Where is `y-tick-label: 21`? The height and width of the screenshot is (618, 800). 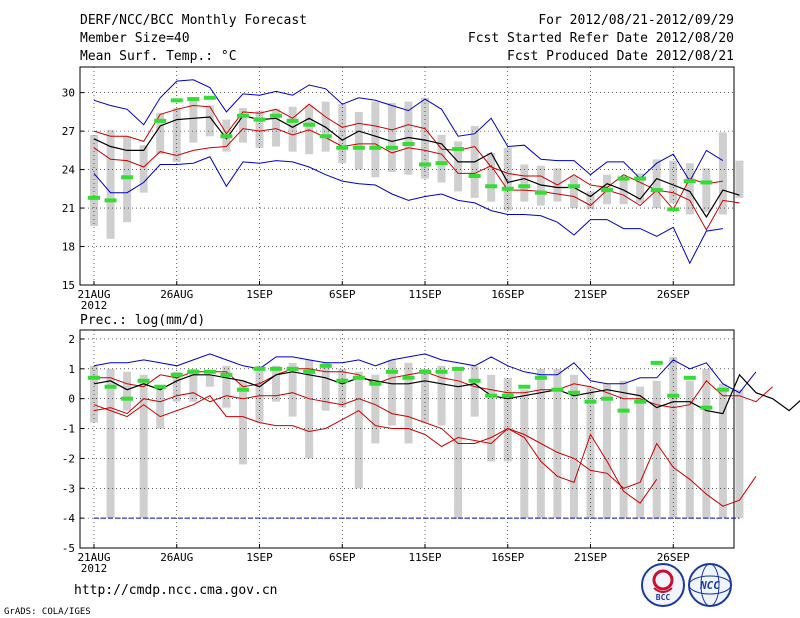 y-tick-label: 21 is located at coordinates (68, 208).